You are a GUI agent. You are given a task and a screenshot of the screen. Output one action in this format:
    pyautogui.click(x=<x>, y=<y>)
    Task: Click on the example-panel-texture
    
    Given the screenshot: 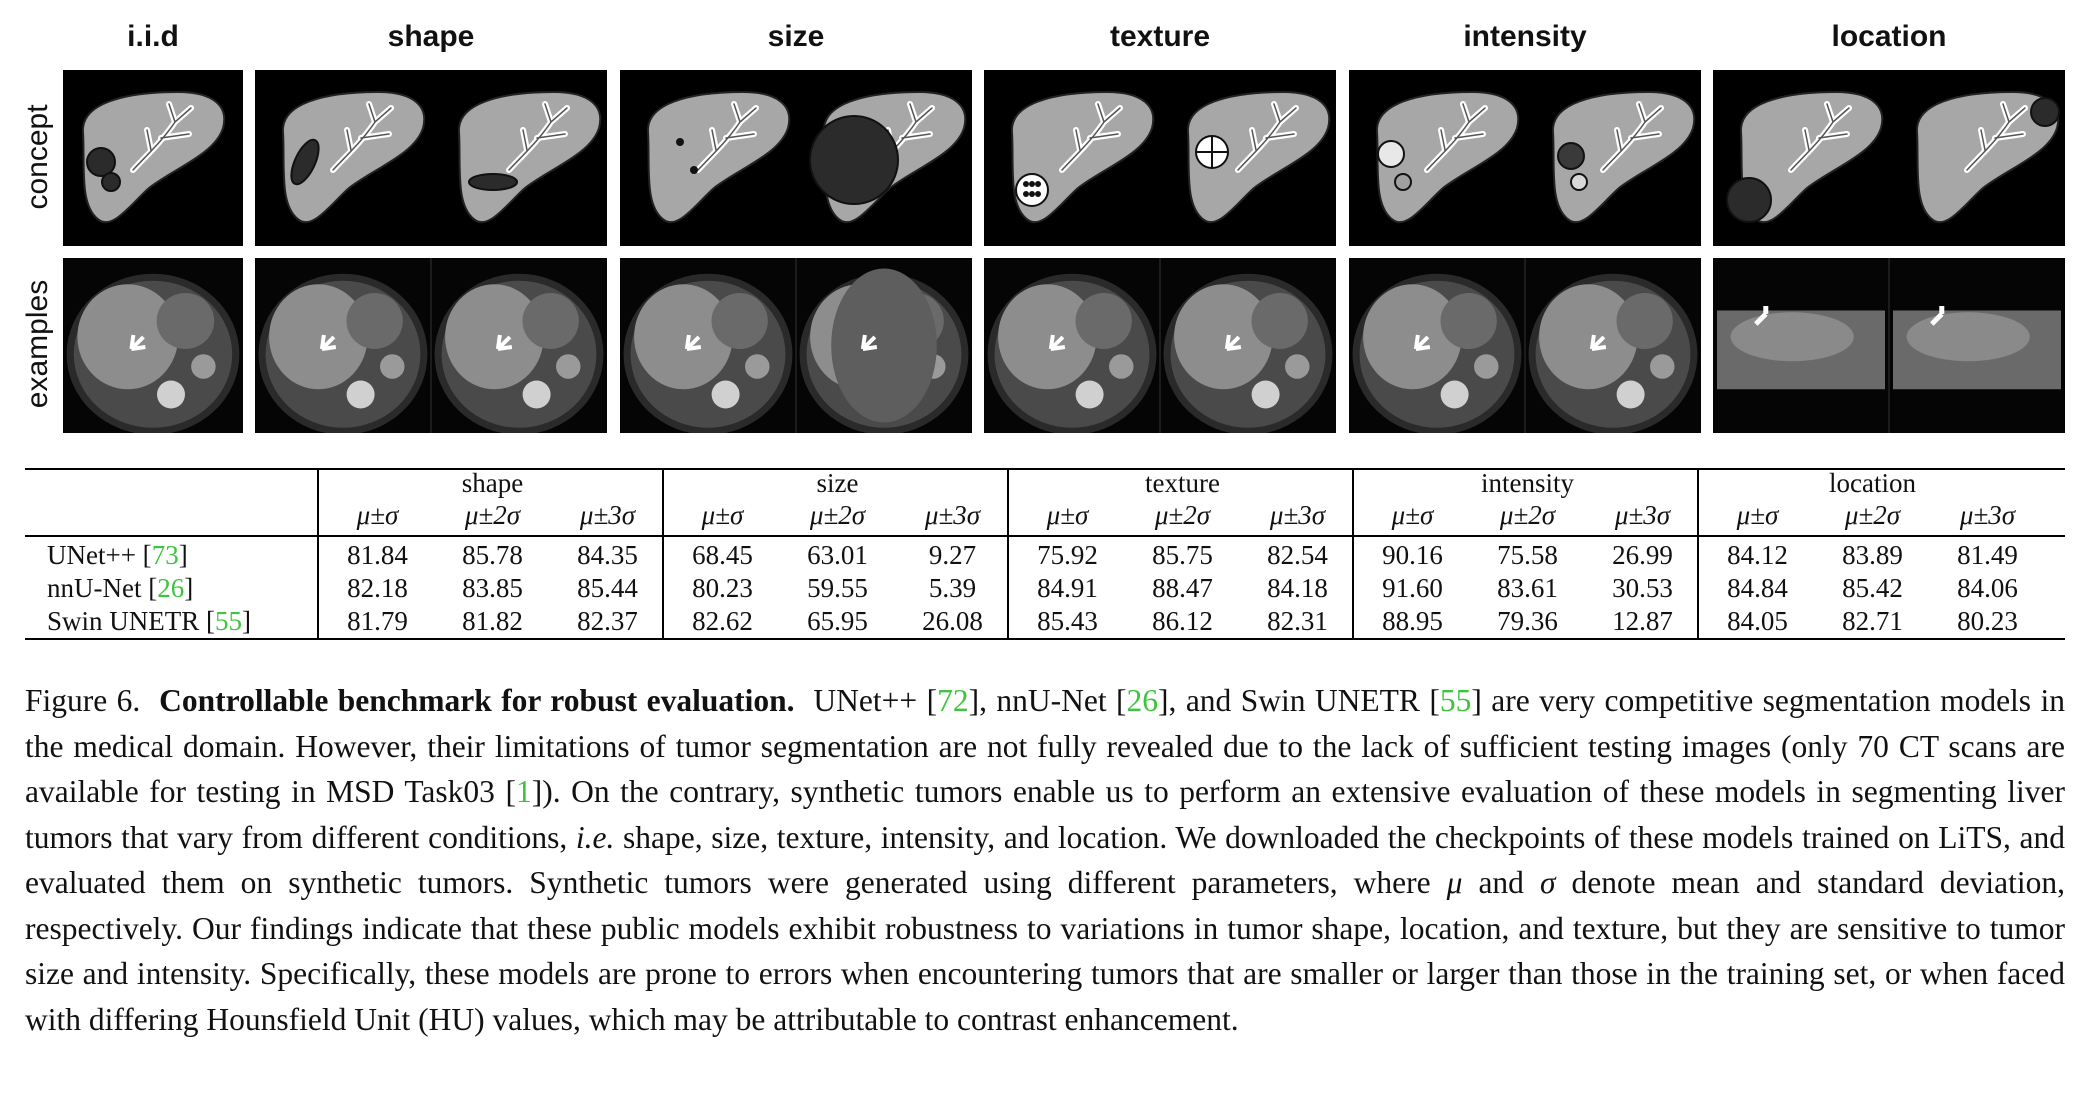 What is the action you would take?
    pyautogui.click(x=1160, y=345)
    